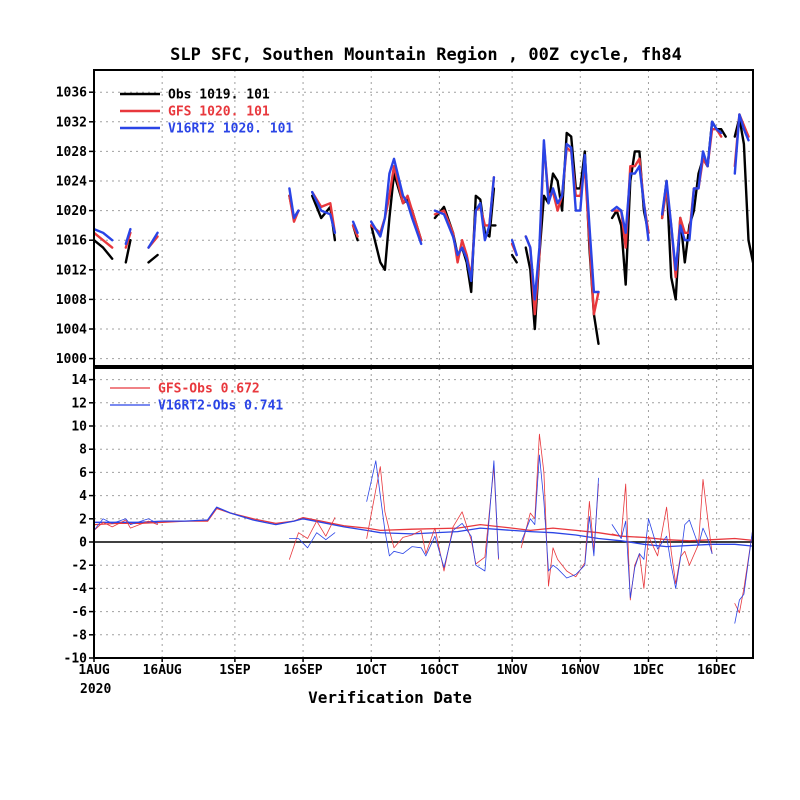 The image size is (800, 800). What do you see at coordinates (83, 496) in the screenshot?
I see `y-tick-label: 4` at bounding box center [83, 496].